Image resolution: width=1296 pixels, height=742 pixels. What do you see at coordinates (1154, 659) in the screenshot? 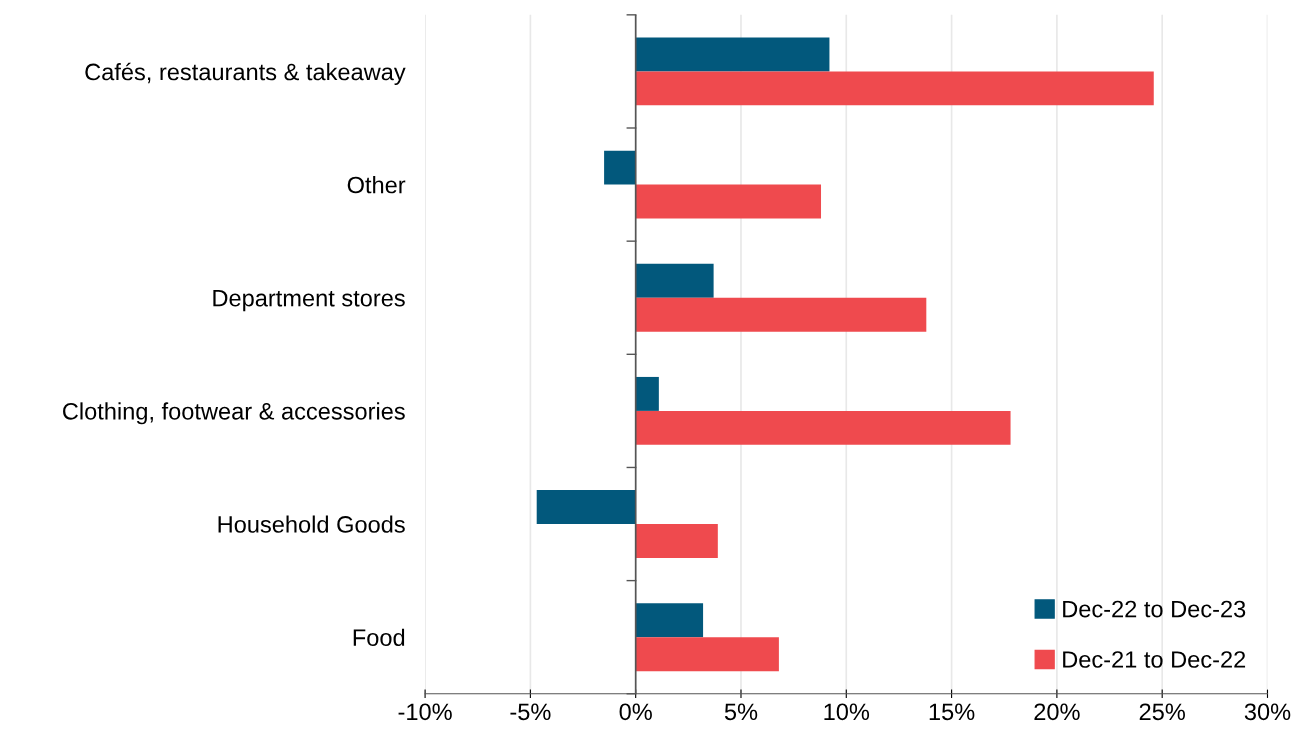
I see `legend-label: Dec-21 to Dec-22` at bounding box center [1154, 659].